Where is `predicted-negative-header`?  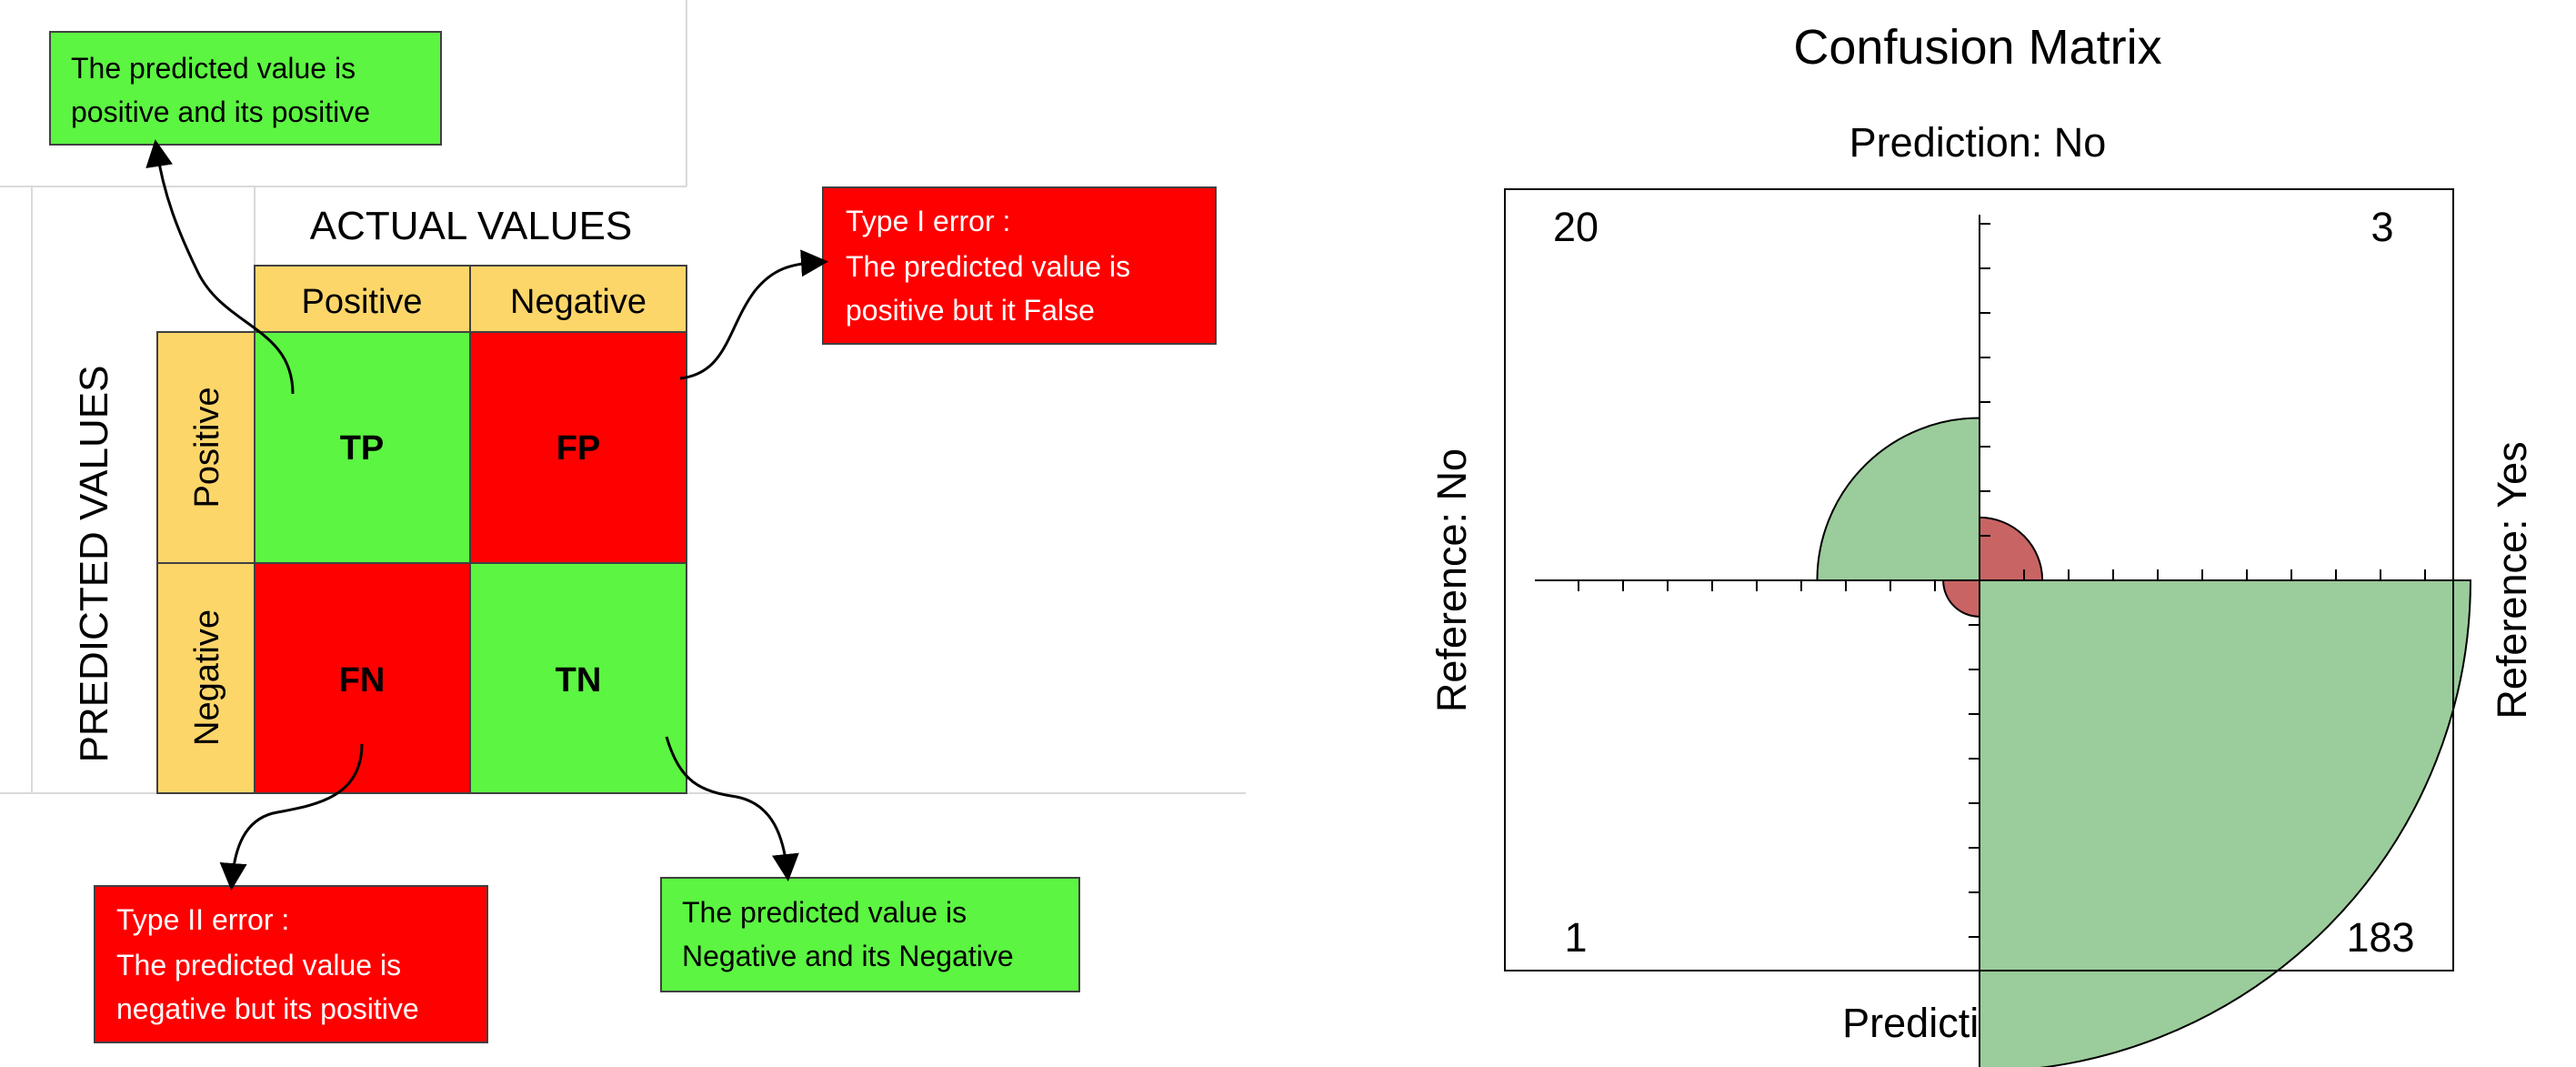 predicted-negative-header is located at coordinates (206, 678).